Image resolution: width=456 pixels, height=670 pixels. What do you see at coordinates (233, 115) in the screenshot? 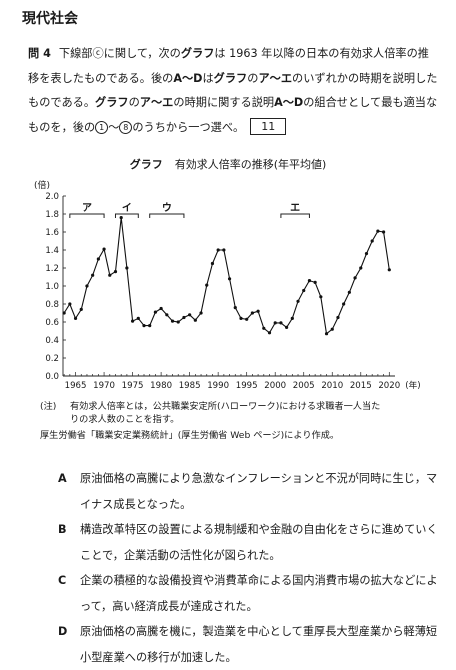
I see `question-text: の組合せとして最も適当なものを，後の` at bounding box center [233, 115].